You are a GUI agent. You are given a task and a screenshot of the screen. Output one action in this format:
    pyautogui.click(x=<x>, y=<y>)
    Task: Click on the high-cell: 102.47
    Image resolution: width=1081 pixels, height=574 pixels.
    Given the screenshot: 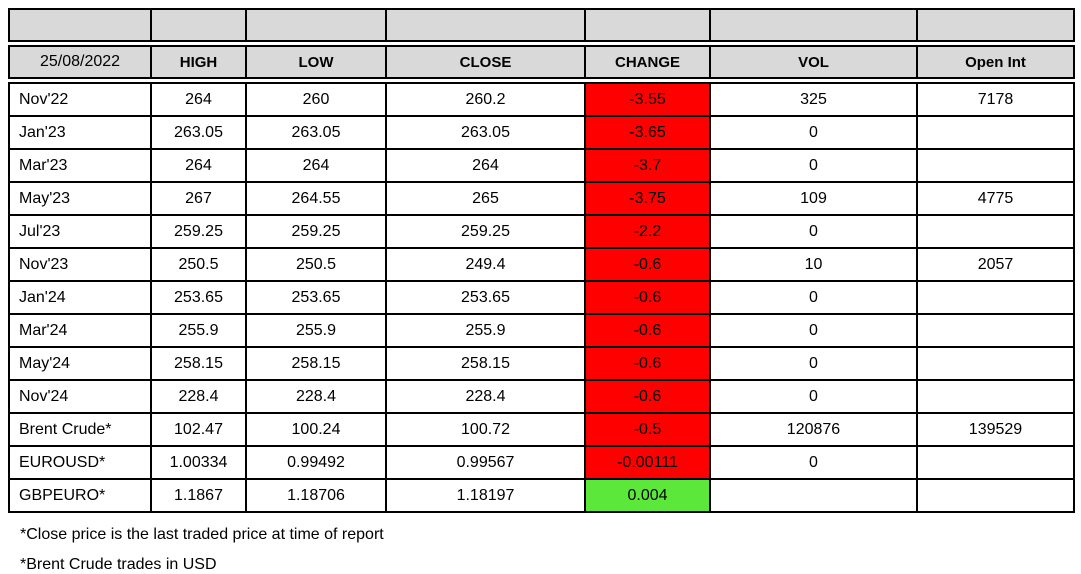 What is the action you would take?
    pyautogui.click(x=198, y=429)
    